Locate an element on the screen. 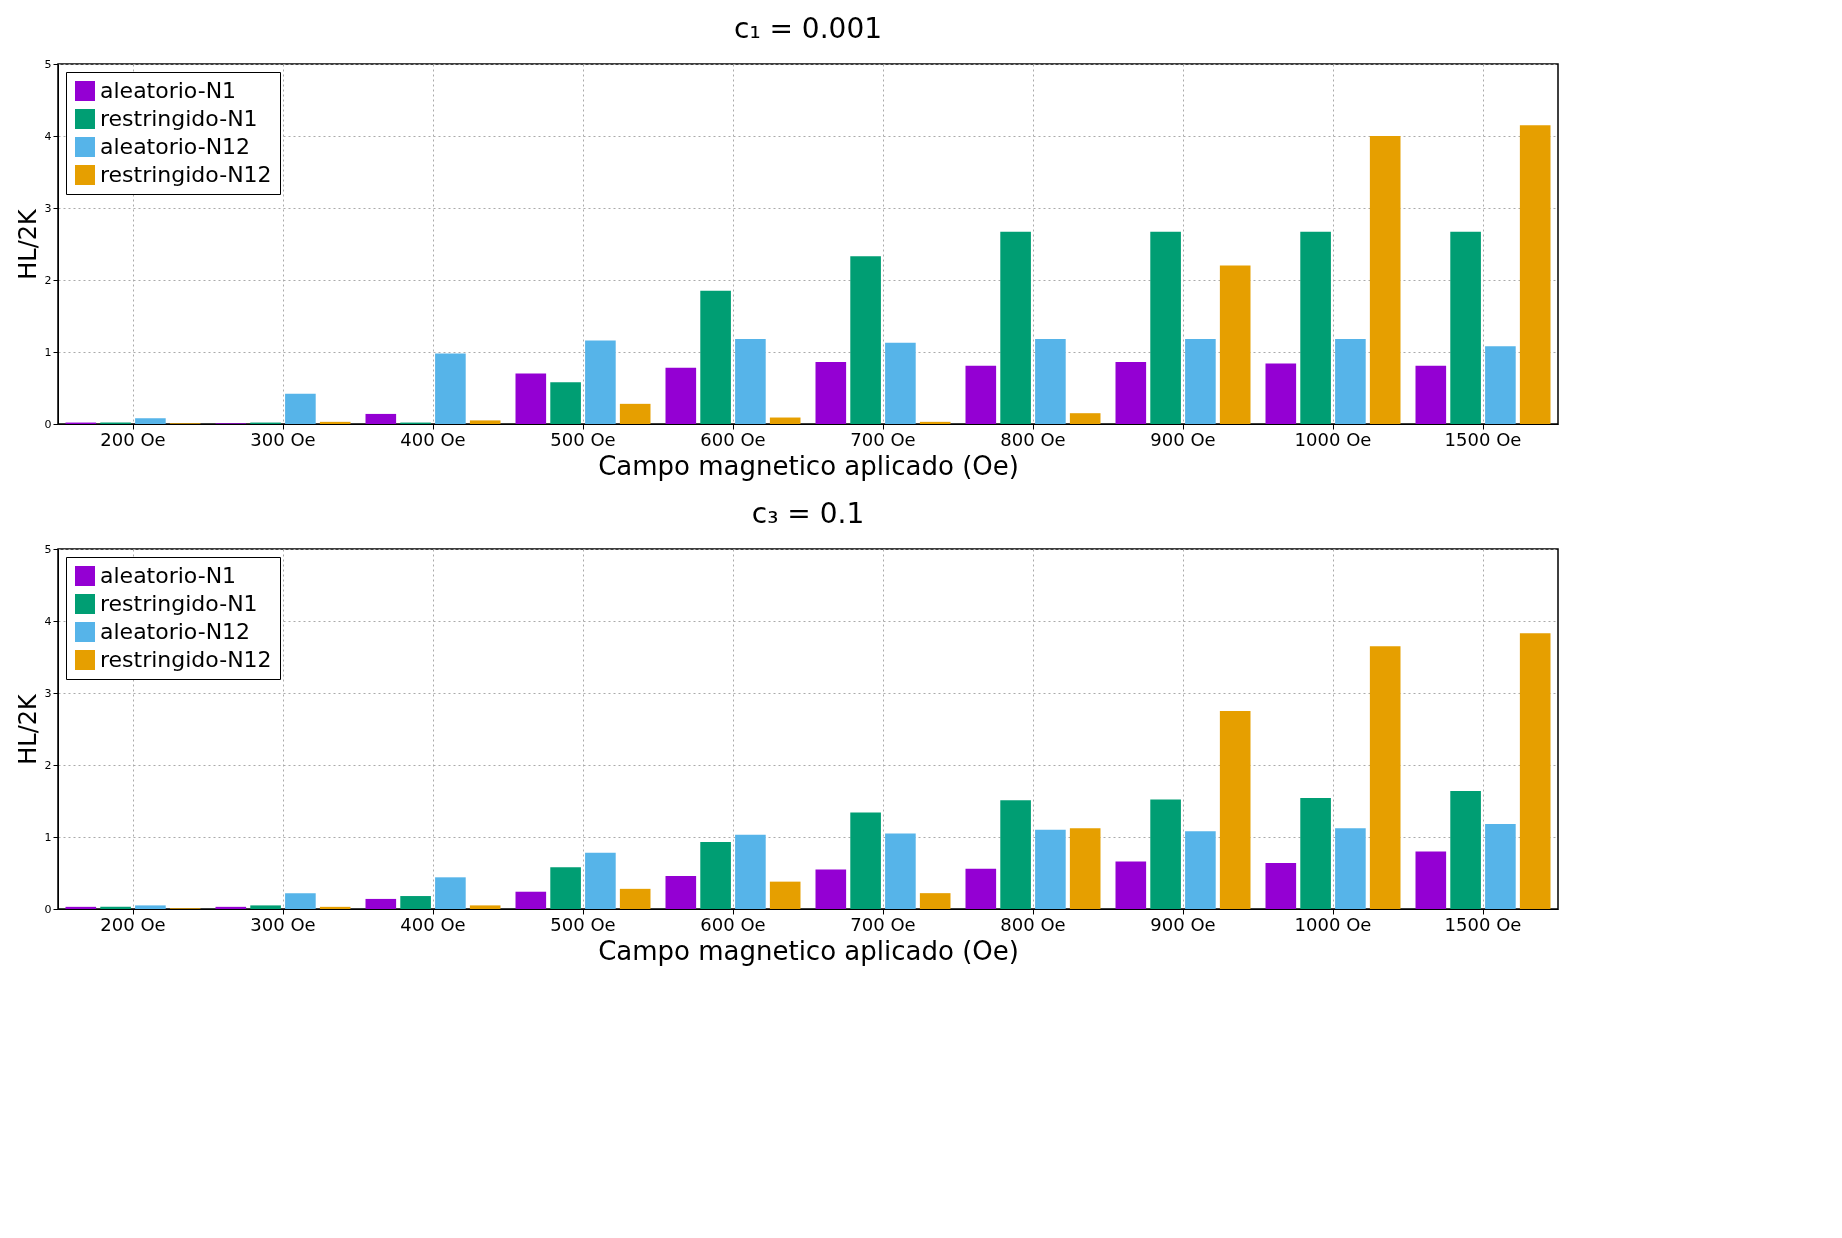 The image size is (1842, 1238). chart-title: c₁ = 0.001 is located at coordinates (808, 28).